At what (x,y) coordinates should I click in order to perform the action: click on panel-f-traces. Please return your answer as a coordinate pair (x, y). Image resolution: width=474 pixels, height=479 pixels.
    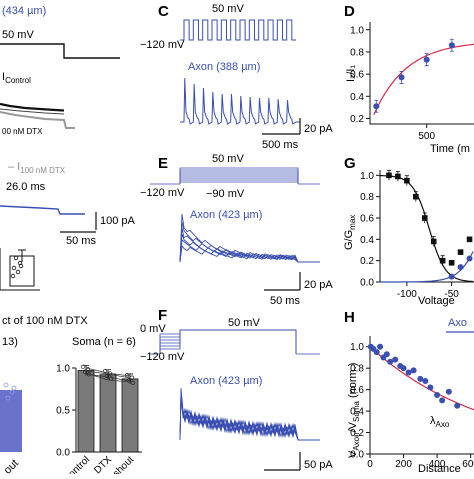
    Looking at the image, I should click on (249, 414).